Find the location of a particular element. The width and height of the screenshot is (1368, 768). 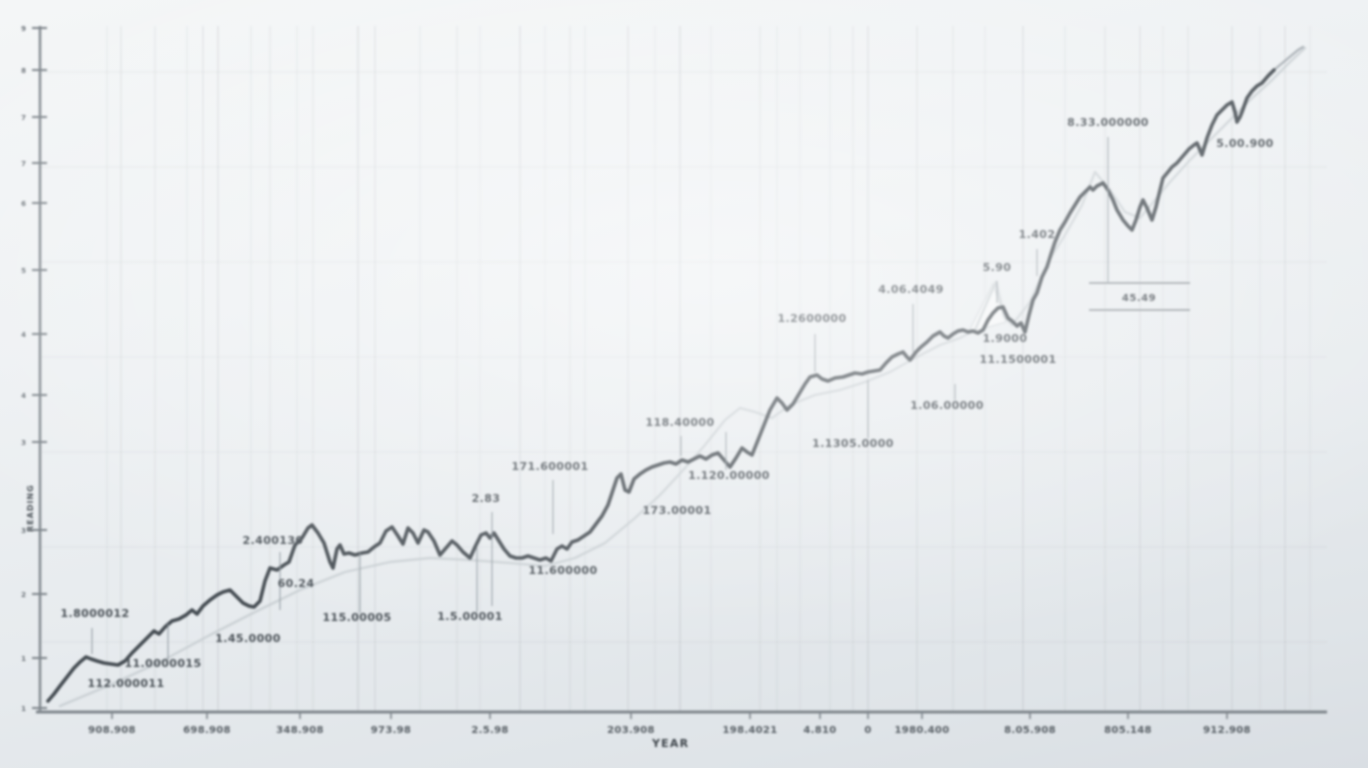

annotation-label: 1.9000 is located at coordinates (1005, 338).